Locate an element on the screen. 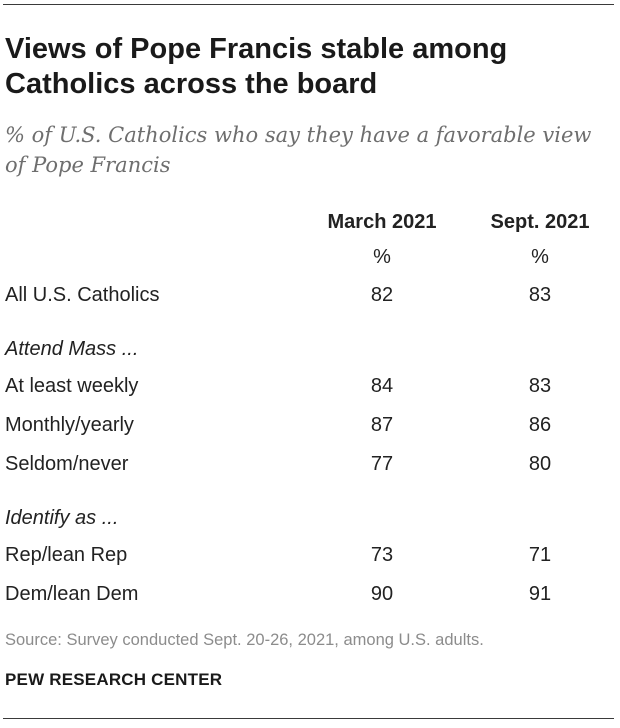  row-label-seldom-never: Seldom/never is located at coordinates (67, 464).